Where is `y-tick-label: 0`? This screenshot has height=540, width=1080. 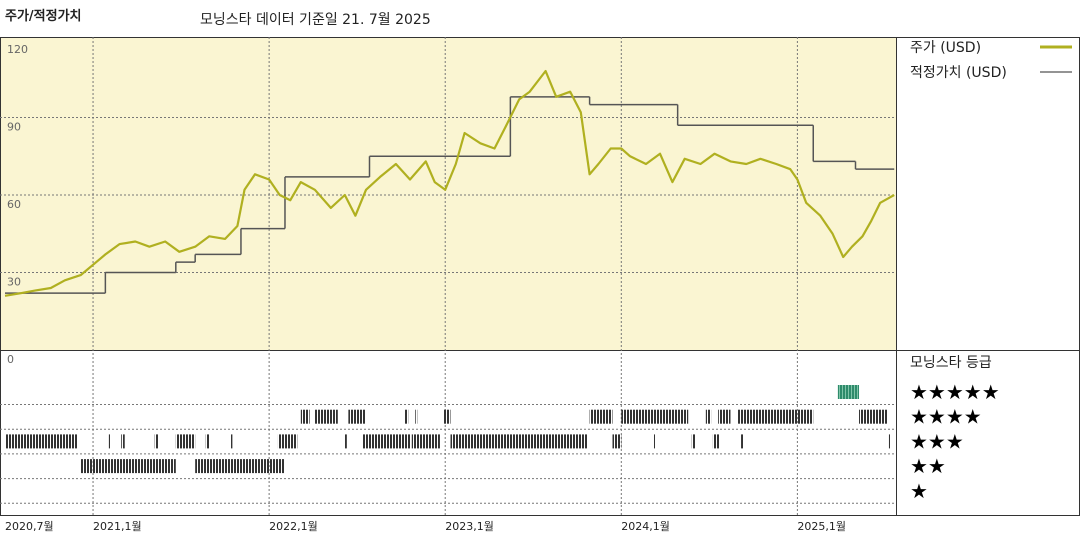
y-tick-label: 0 is located at coordinates (10, 359).